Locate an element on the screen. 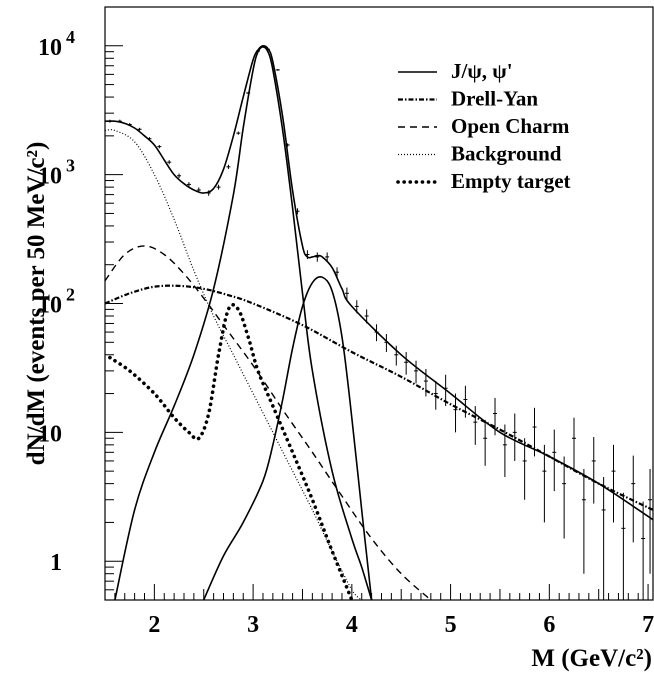  x-tick-label: 7 is located at coordinates (648, 625).